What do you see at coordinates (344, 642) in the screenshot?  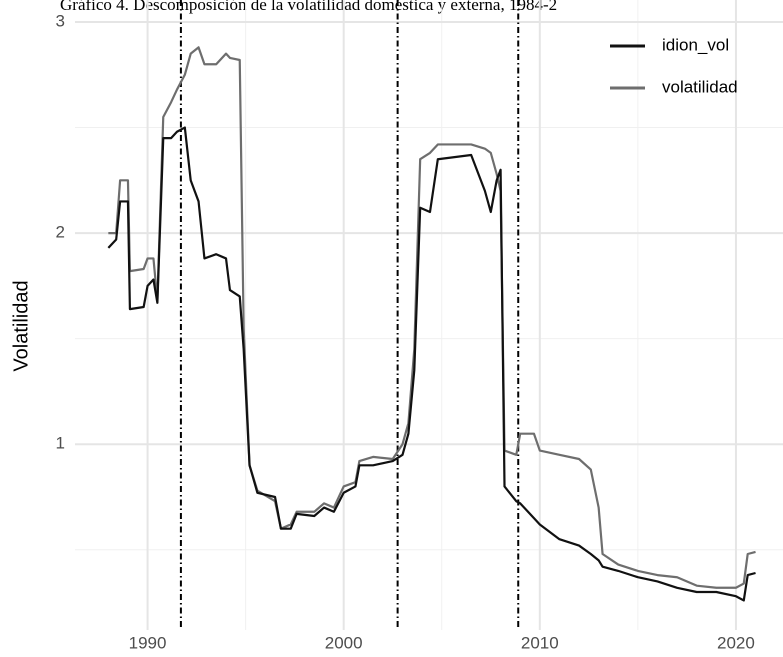 I see `x-tick-label: 2000` at bounding box center [344, 642].